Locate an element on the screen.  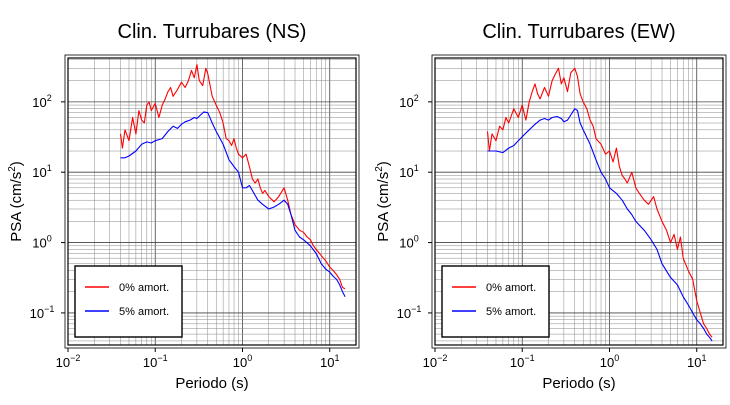
series-line-damped is located at coordinates (233, 204).